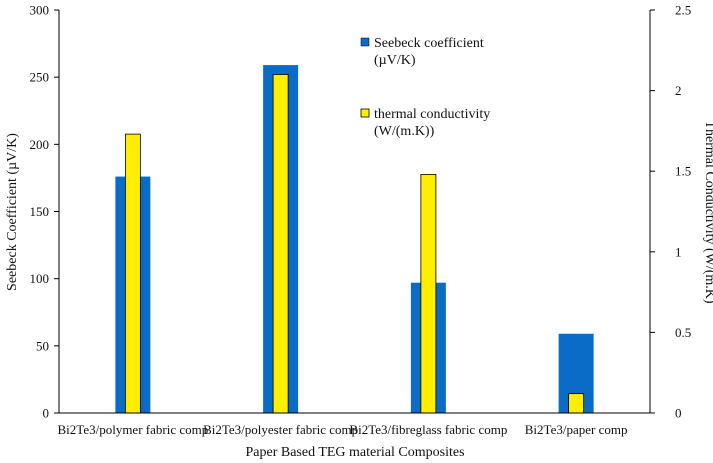 The width and height of the screenshot is (713, 463). I want to click on legend-label-seebeck-unit: (µV/K), so click(395, 60).